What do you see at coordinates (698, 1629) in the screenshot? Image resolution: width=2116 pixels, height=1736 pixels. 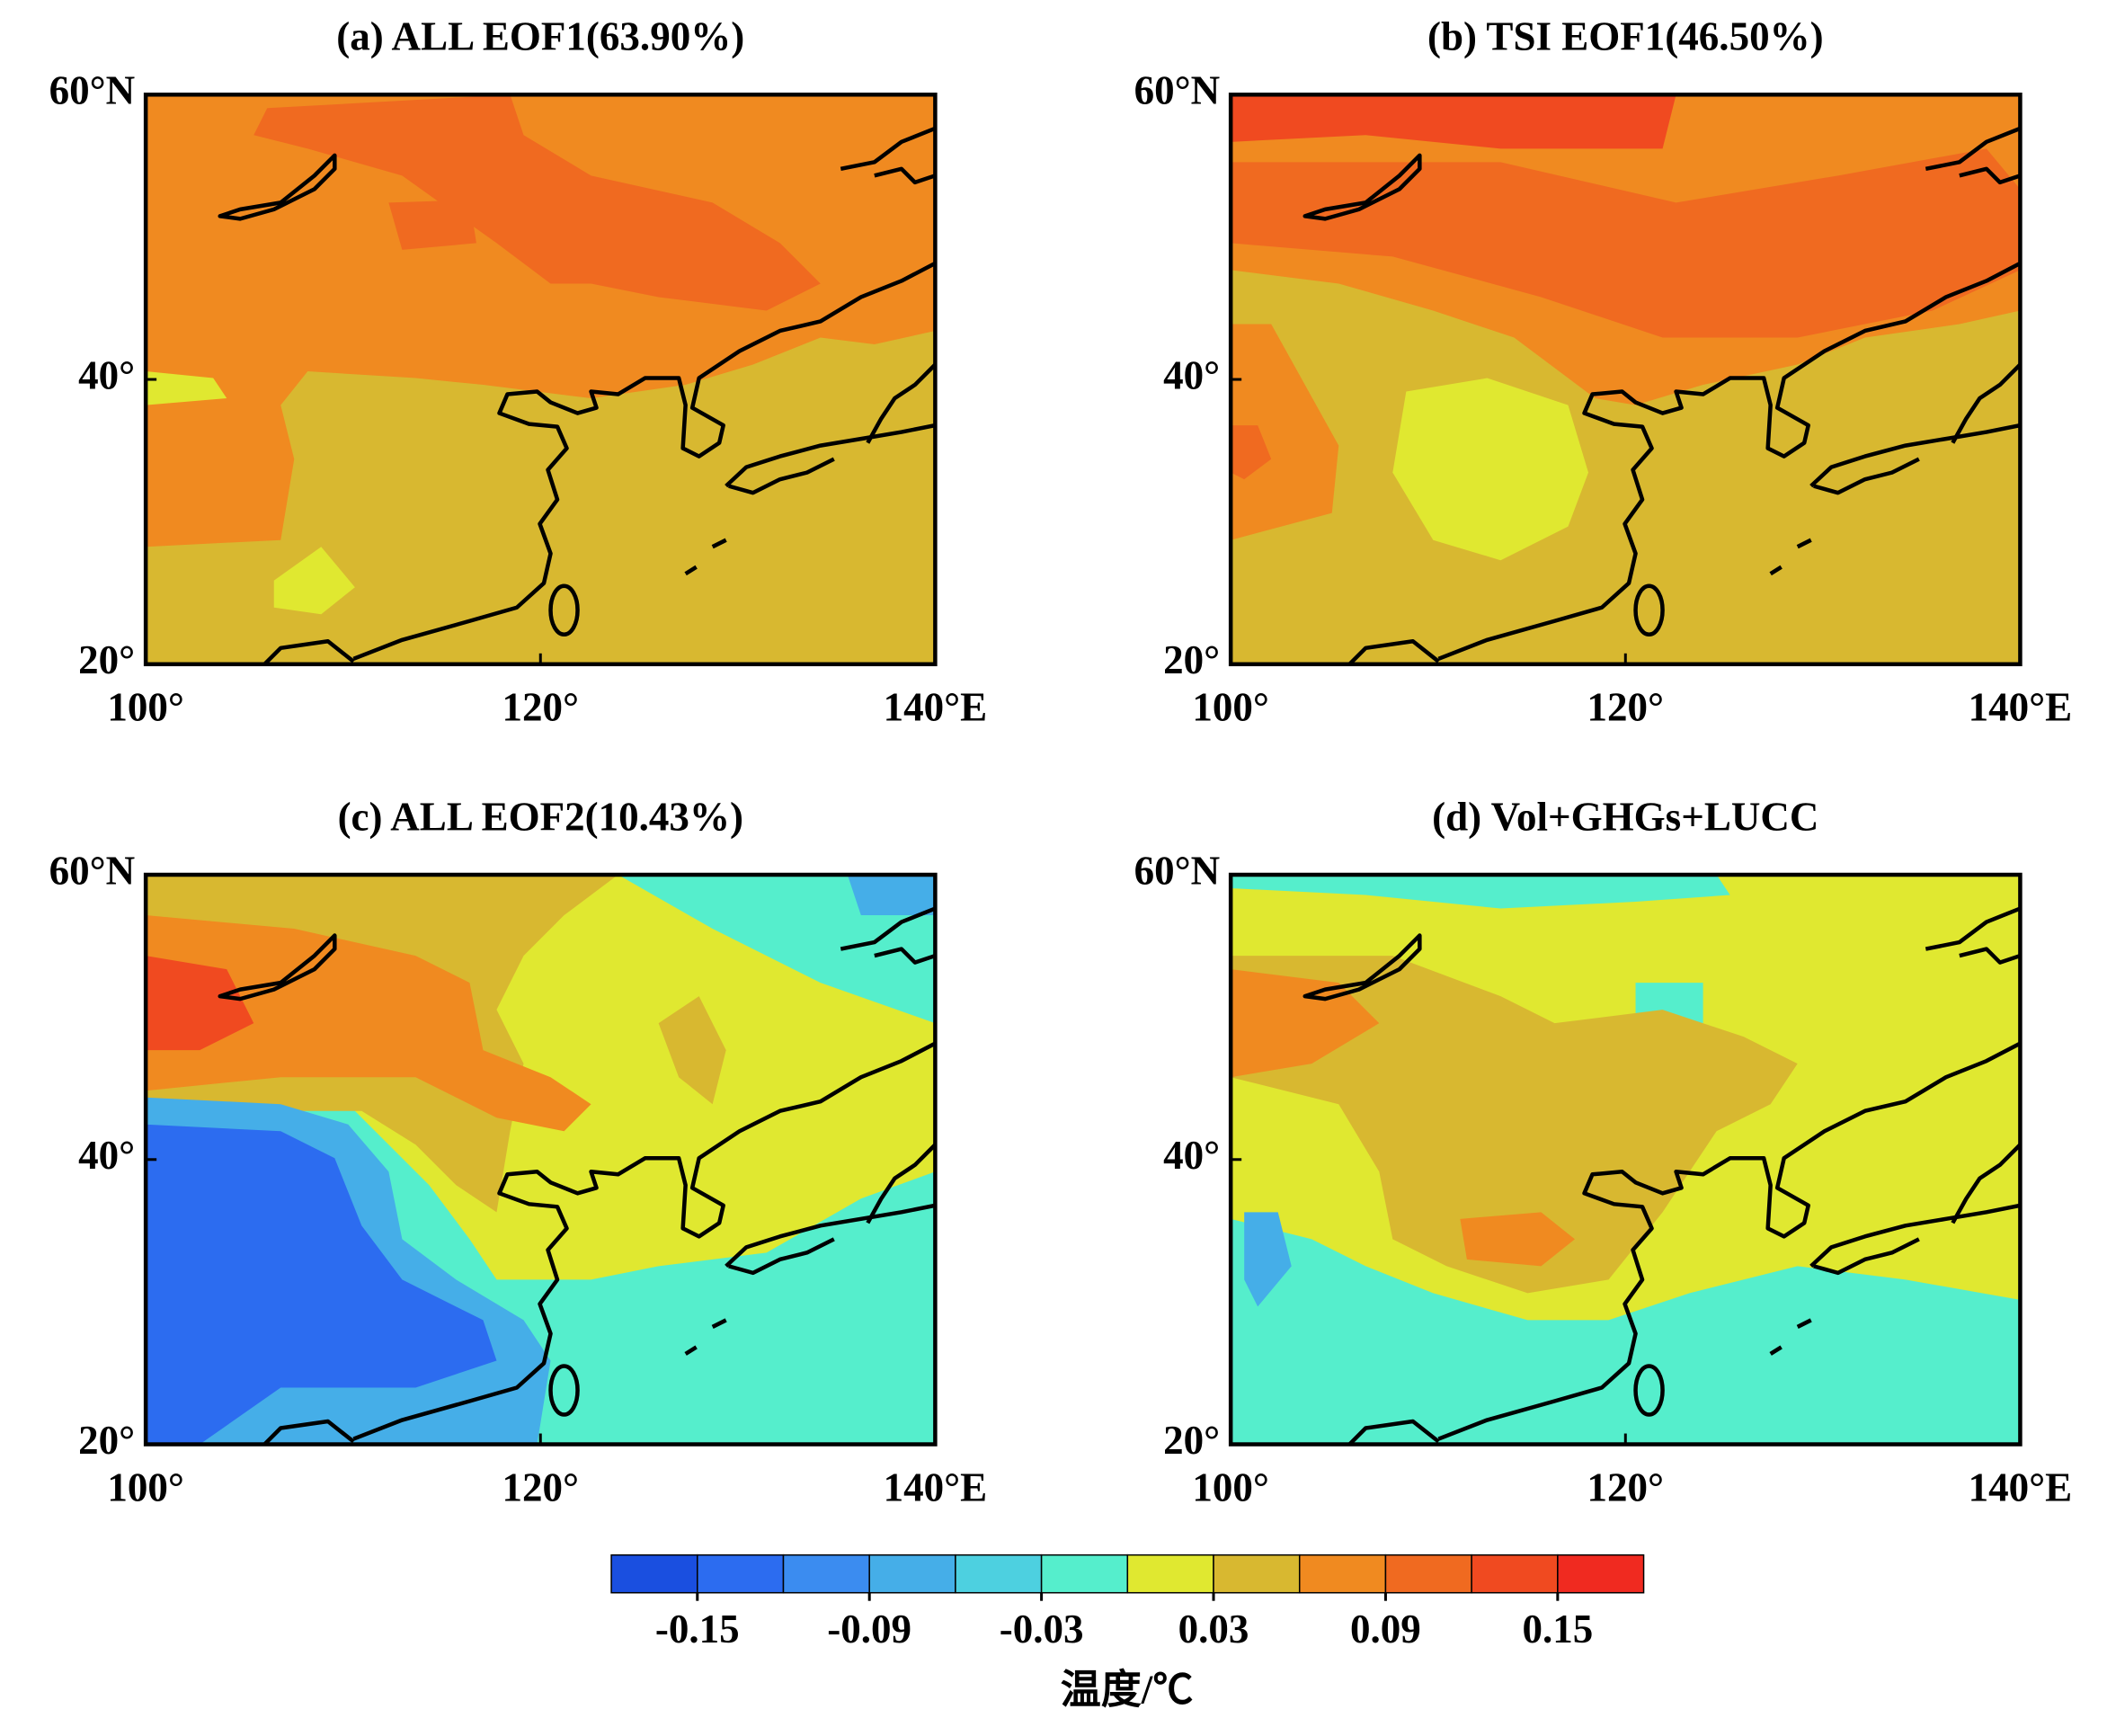 I see `colorbar-tick-label: -0.15` at bounding box center [698, 1629].